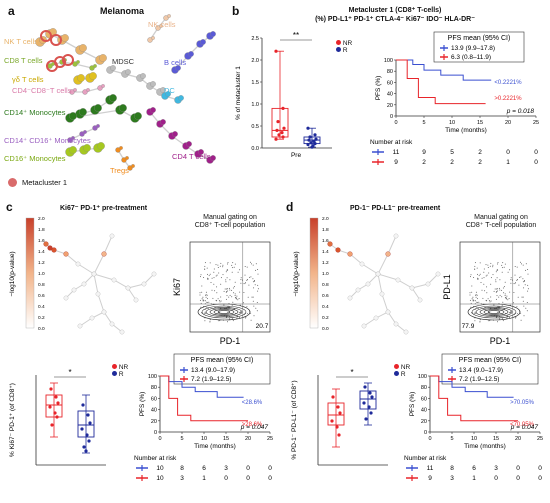 This screenshot has width=550, height=503. What do you see at coordinates (35, 158) in the screenshot?
I see `label-cd16: CD16⁺ Monocytes` at bounding box center [35, 158].